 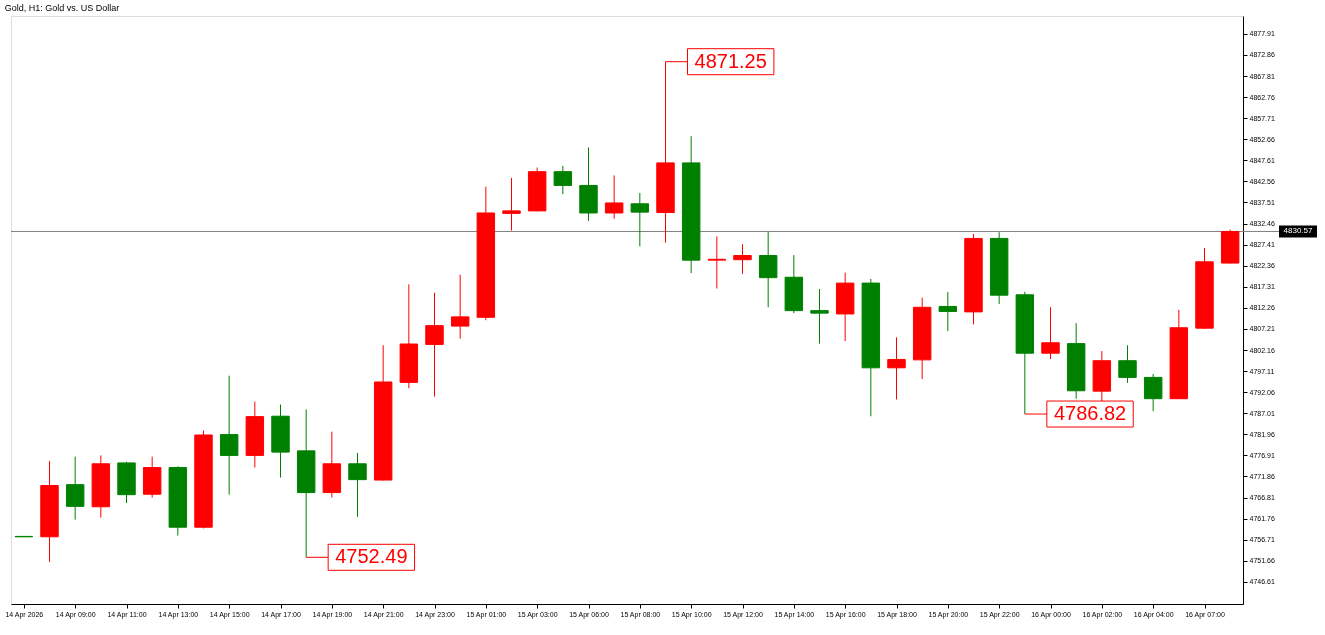 What do you see at coordinates (371, 556) in the screenshot?
I see `annotation: 4752.49` at bounding box center [371, 556].